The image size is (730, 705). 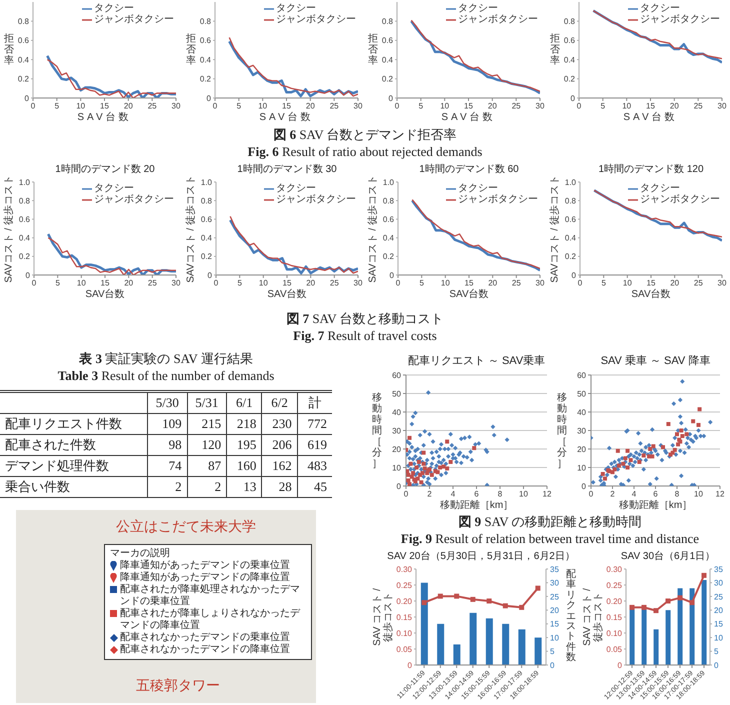 What do you see at coordinates (280, 487) in the screenshot?
I see `data-label: 28` at bounding box center [280, 487].